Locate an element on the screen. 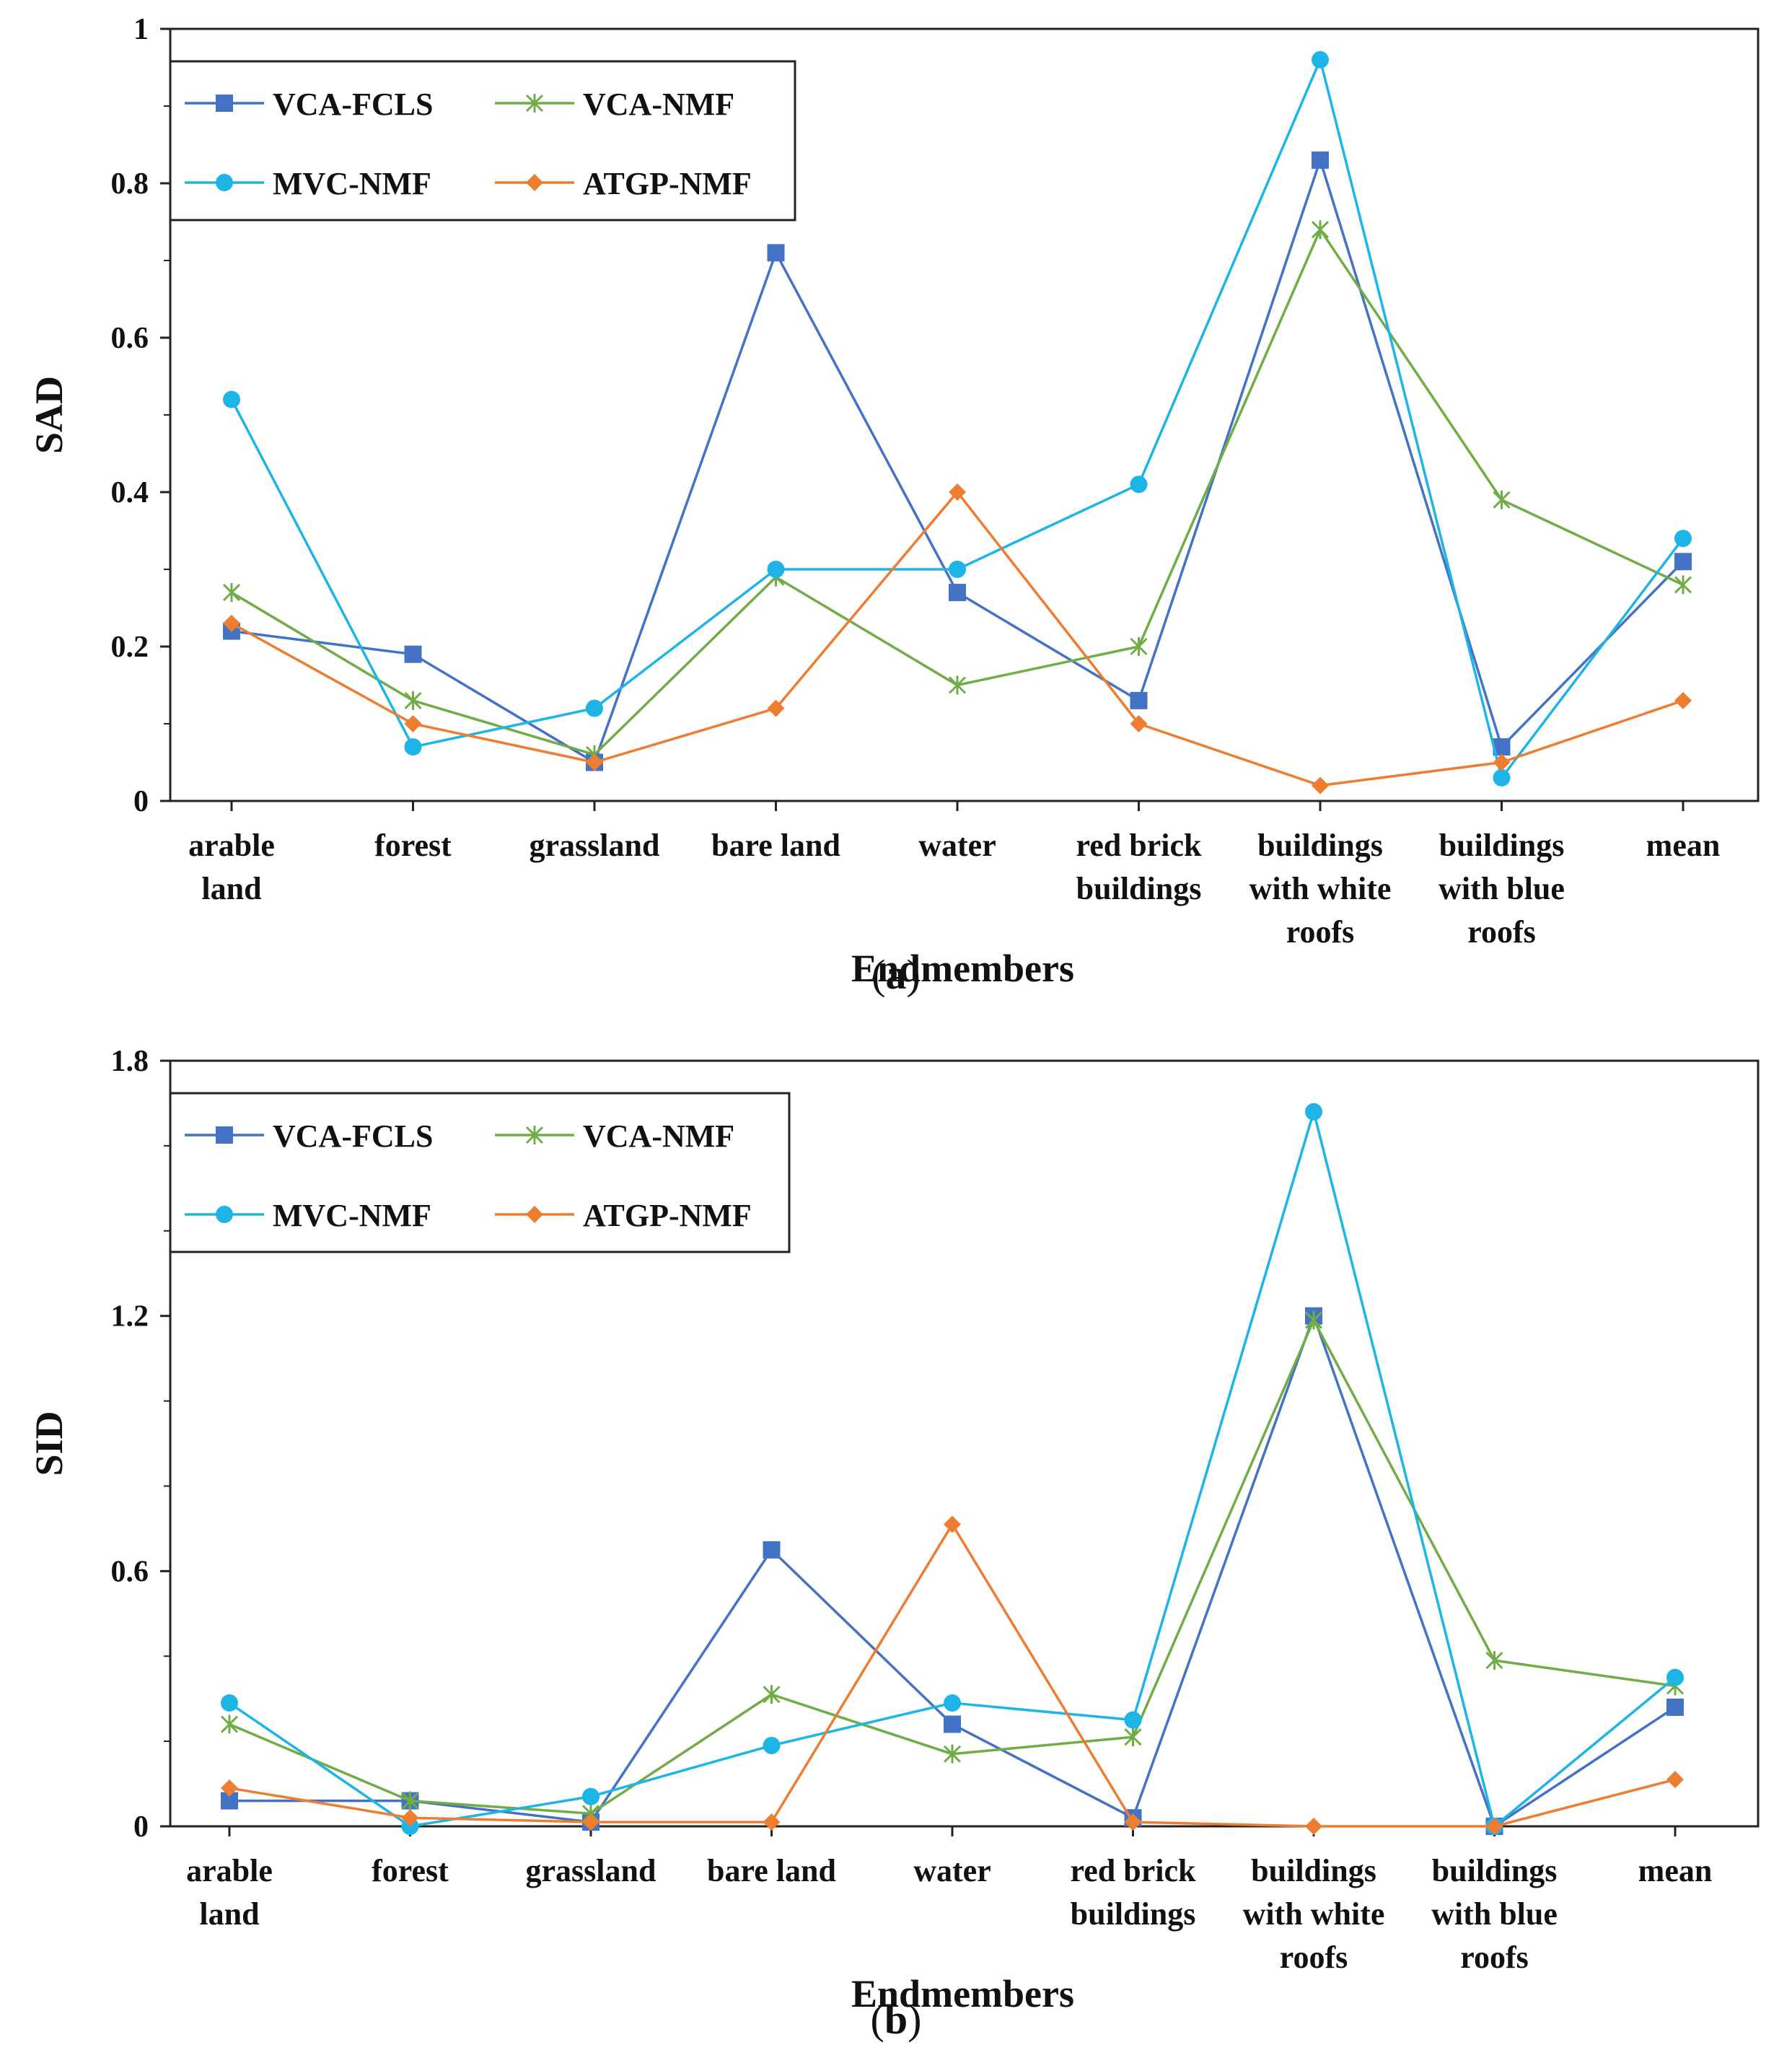  legend-item-atgp-nmf: ATGP-NMF is located at coordinates (623, 1215).